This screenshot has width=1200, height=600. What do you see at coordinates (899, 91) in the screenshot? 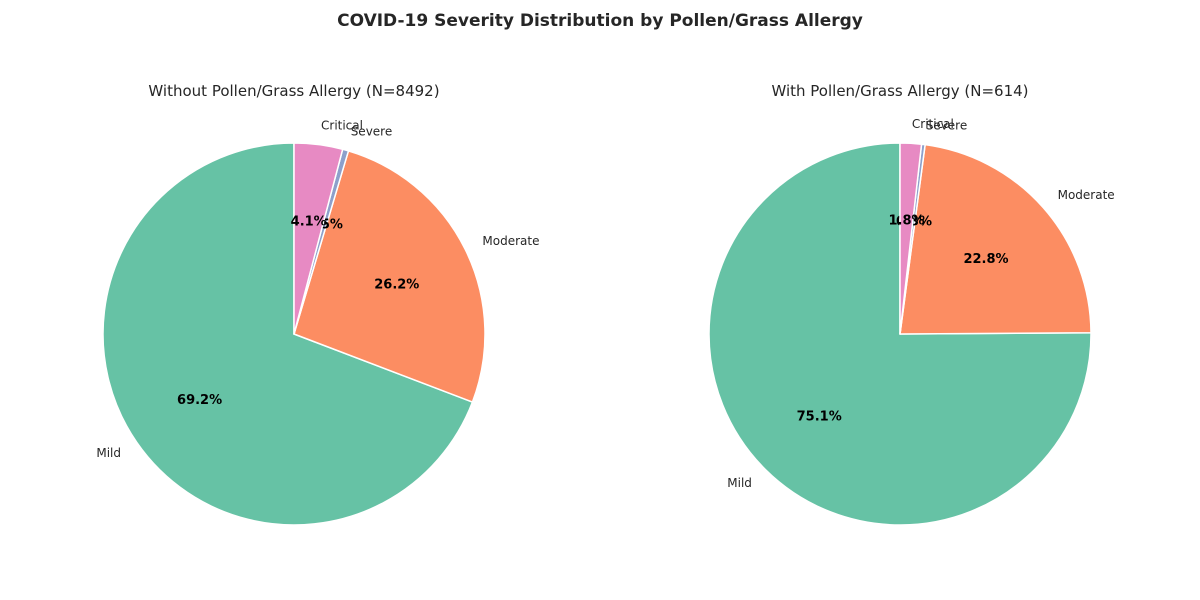
I see `pie-title: With Pollen/Grass Allergy (N=614)` at bounding box center [899, 91].